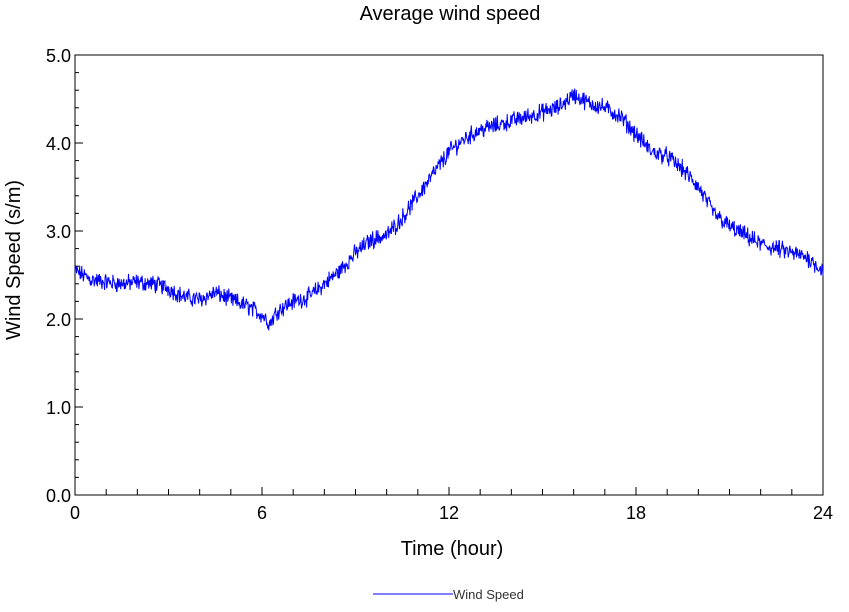 The width and height of the screenshot is (849, 612). What do you see at coordinates (262, 513) in the screenshot?
I see `x-tick-label: 6` at bounding box center [262, 513].